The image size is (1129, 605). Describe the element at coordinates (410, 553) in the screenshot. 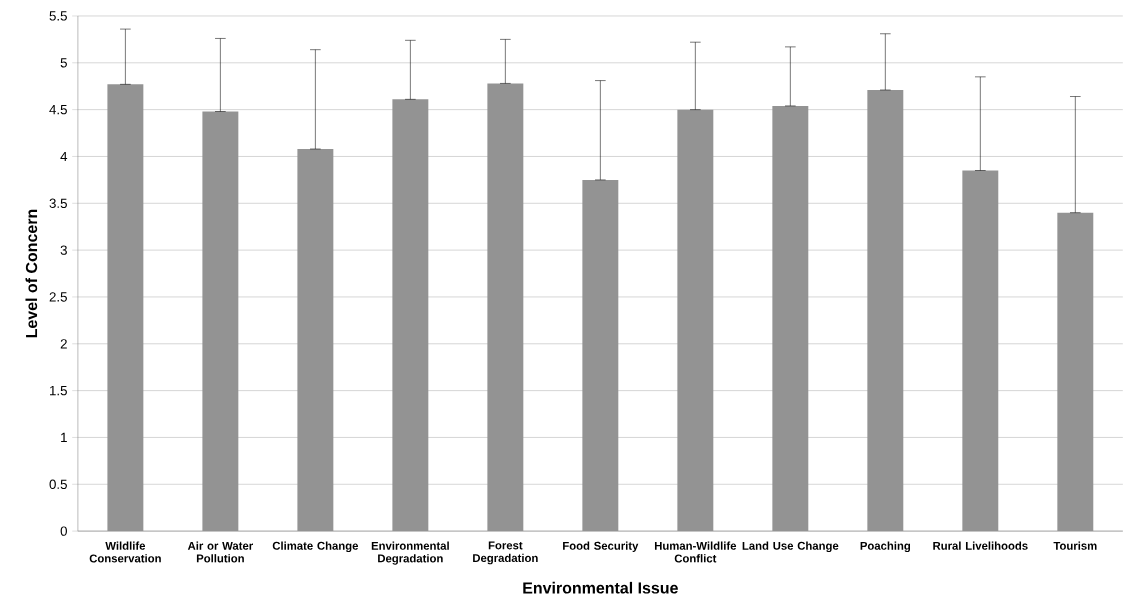

I see `x-tick-label: Environmental Degradation` at that location.